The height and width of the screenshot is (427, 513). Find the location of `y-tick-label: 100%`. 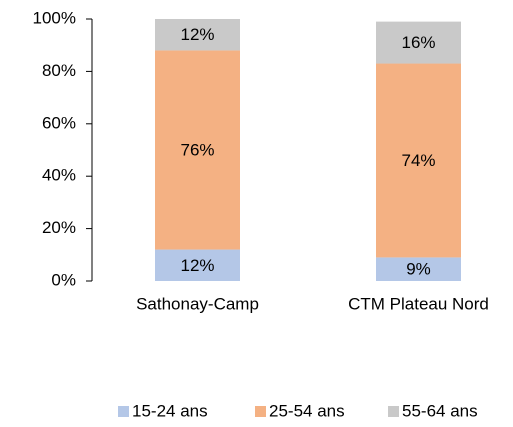

y-tick-label: 100% is located at coordinates (54, 17).